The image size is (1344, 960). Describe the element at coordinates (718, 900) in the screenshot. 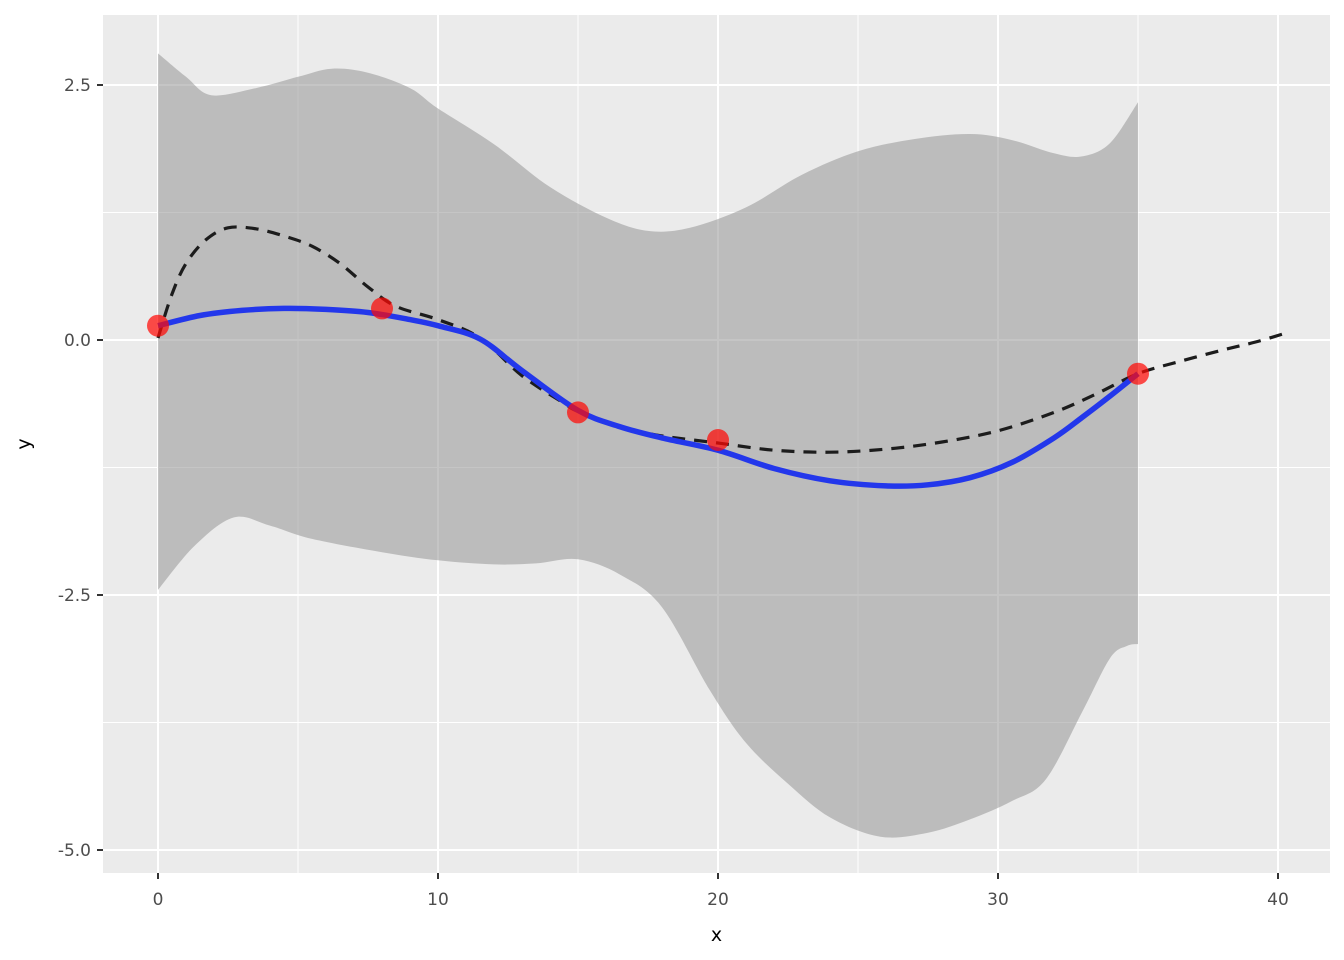

I see `x-axis-tick-label: 20` at that location.